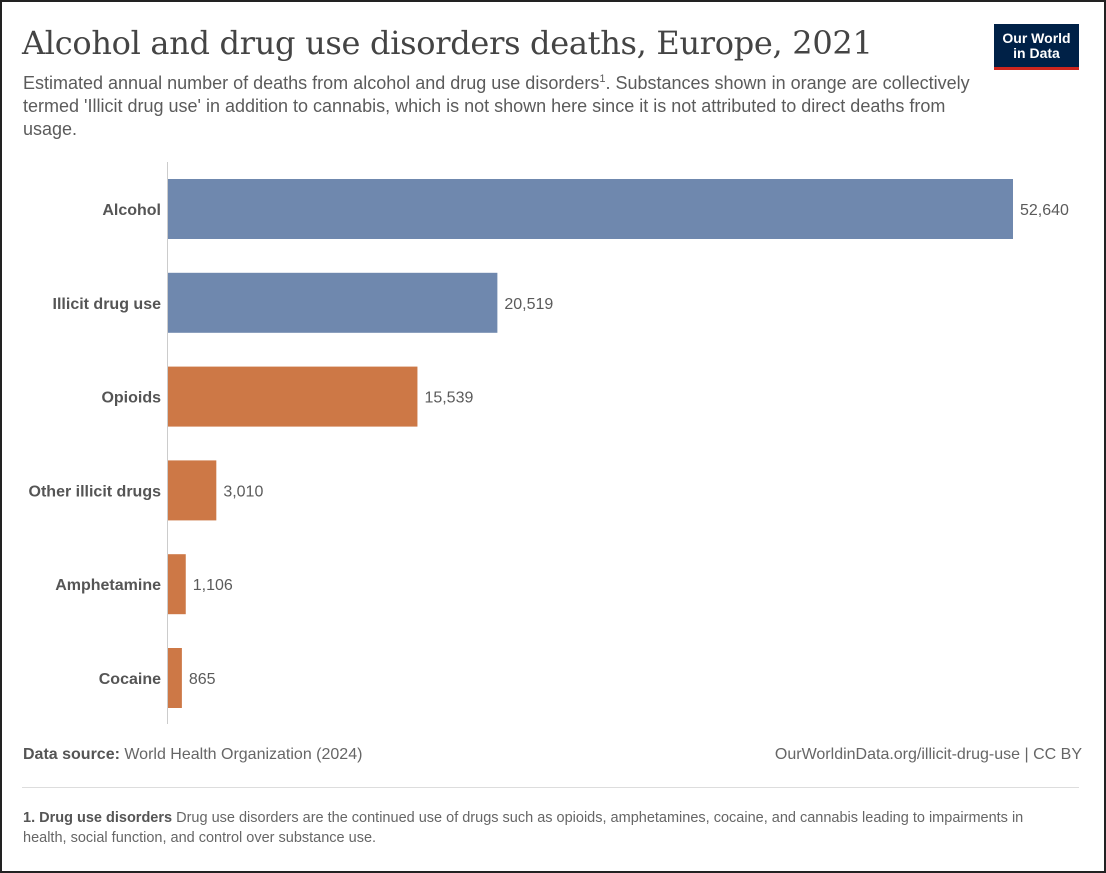 The width and height of the screenshot is (1106, 873). Describe the element at coordinates (202, 679) in the screenshot. I see `value-label: 865` at that location.